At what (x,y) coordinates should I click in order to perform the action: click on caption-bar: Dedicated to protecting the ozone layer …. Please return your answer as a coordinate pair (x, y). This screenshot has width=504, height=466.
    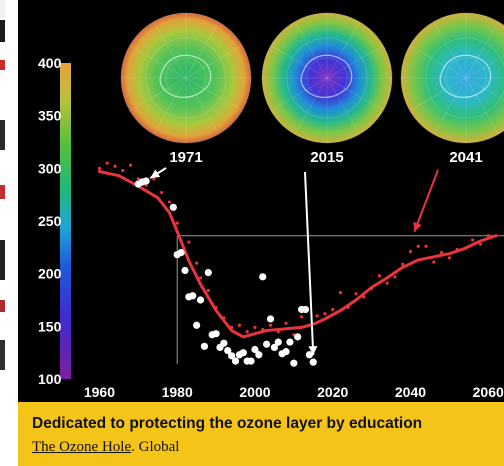
    Looking at the image, I should click on (261, 434).